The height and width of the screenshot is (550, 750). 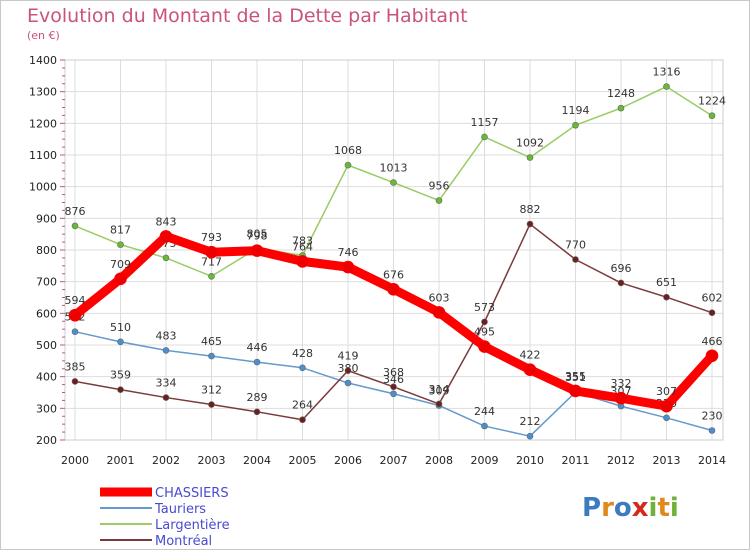 I want to click on data-label: 312, so click(x=211, y=390).